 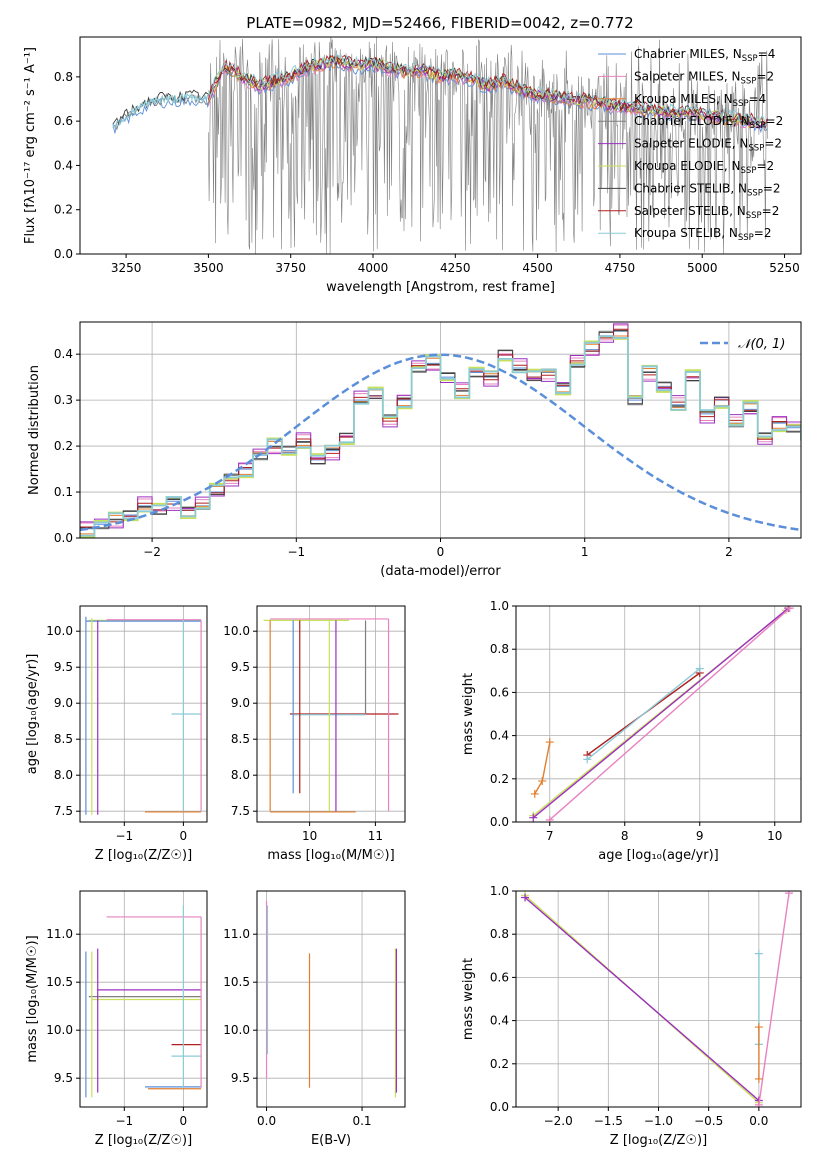 I want to click on x-axis-label: E(B-V), so click(x=331, y=1140).